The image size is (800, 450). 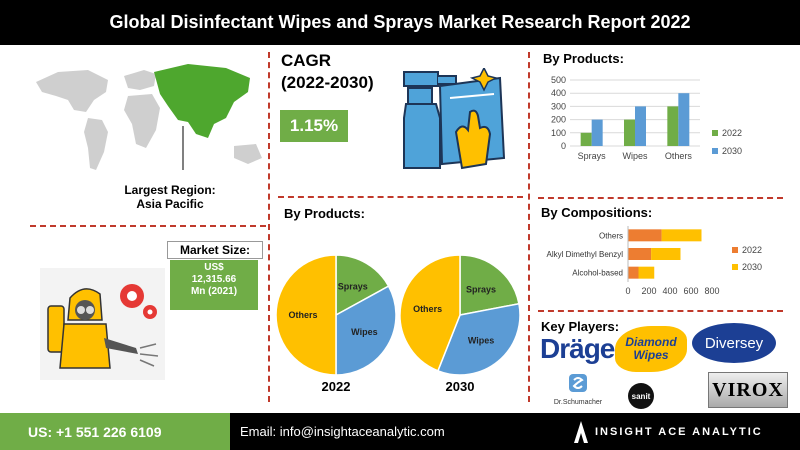 I want to click on bar-sprays-2030, so click(x=597, y=132).